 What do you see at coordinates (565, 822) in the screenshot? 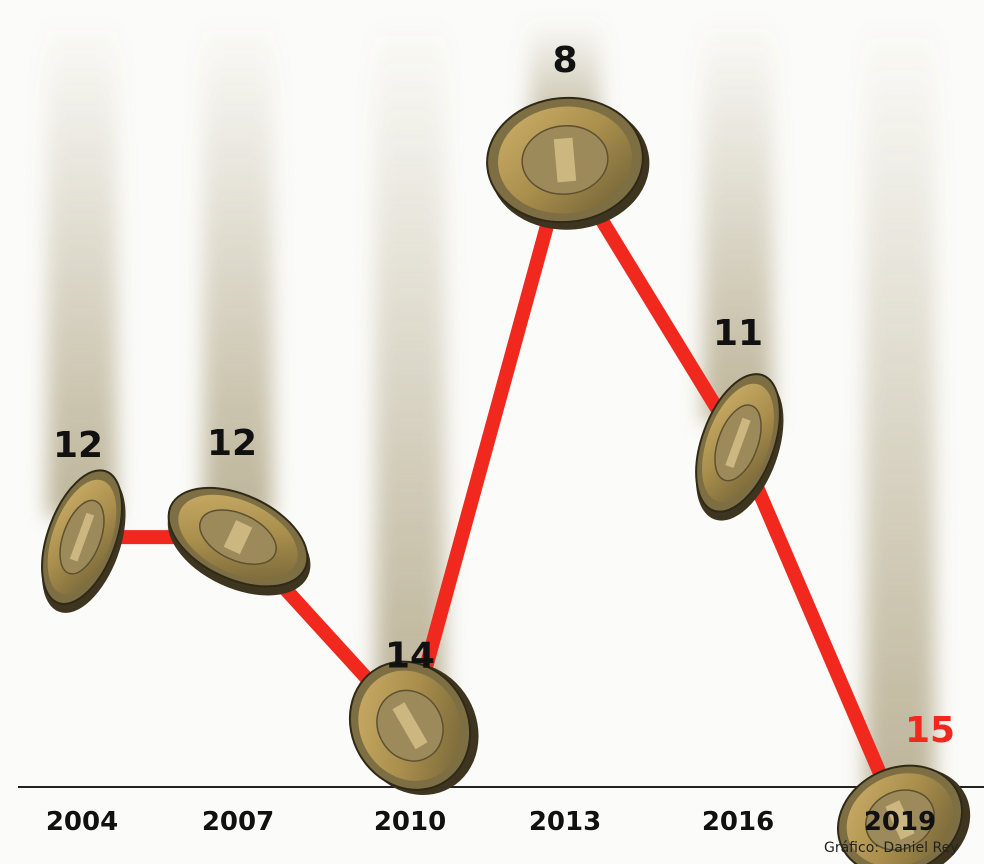
I see `x-tick-label: 2013` at bounding box center [565, 822].